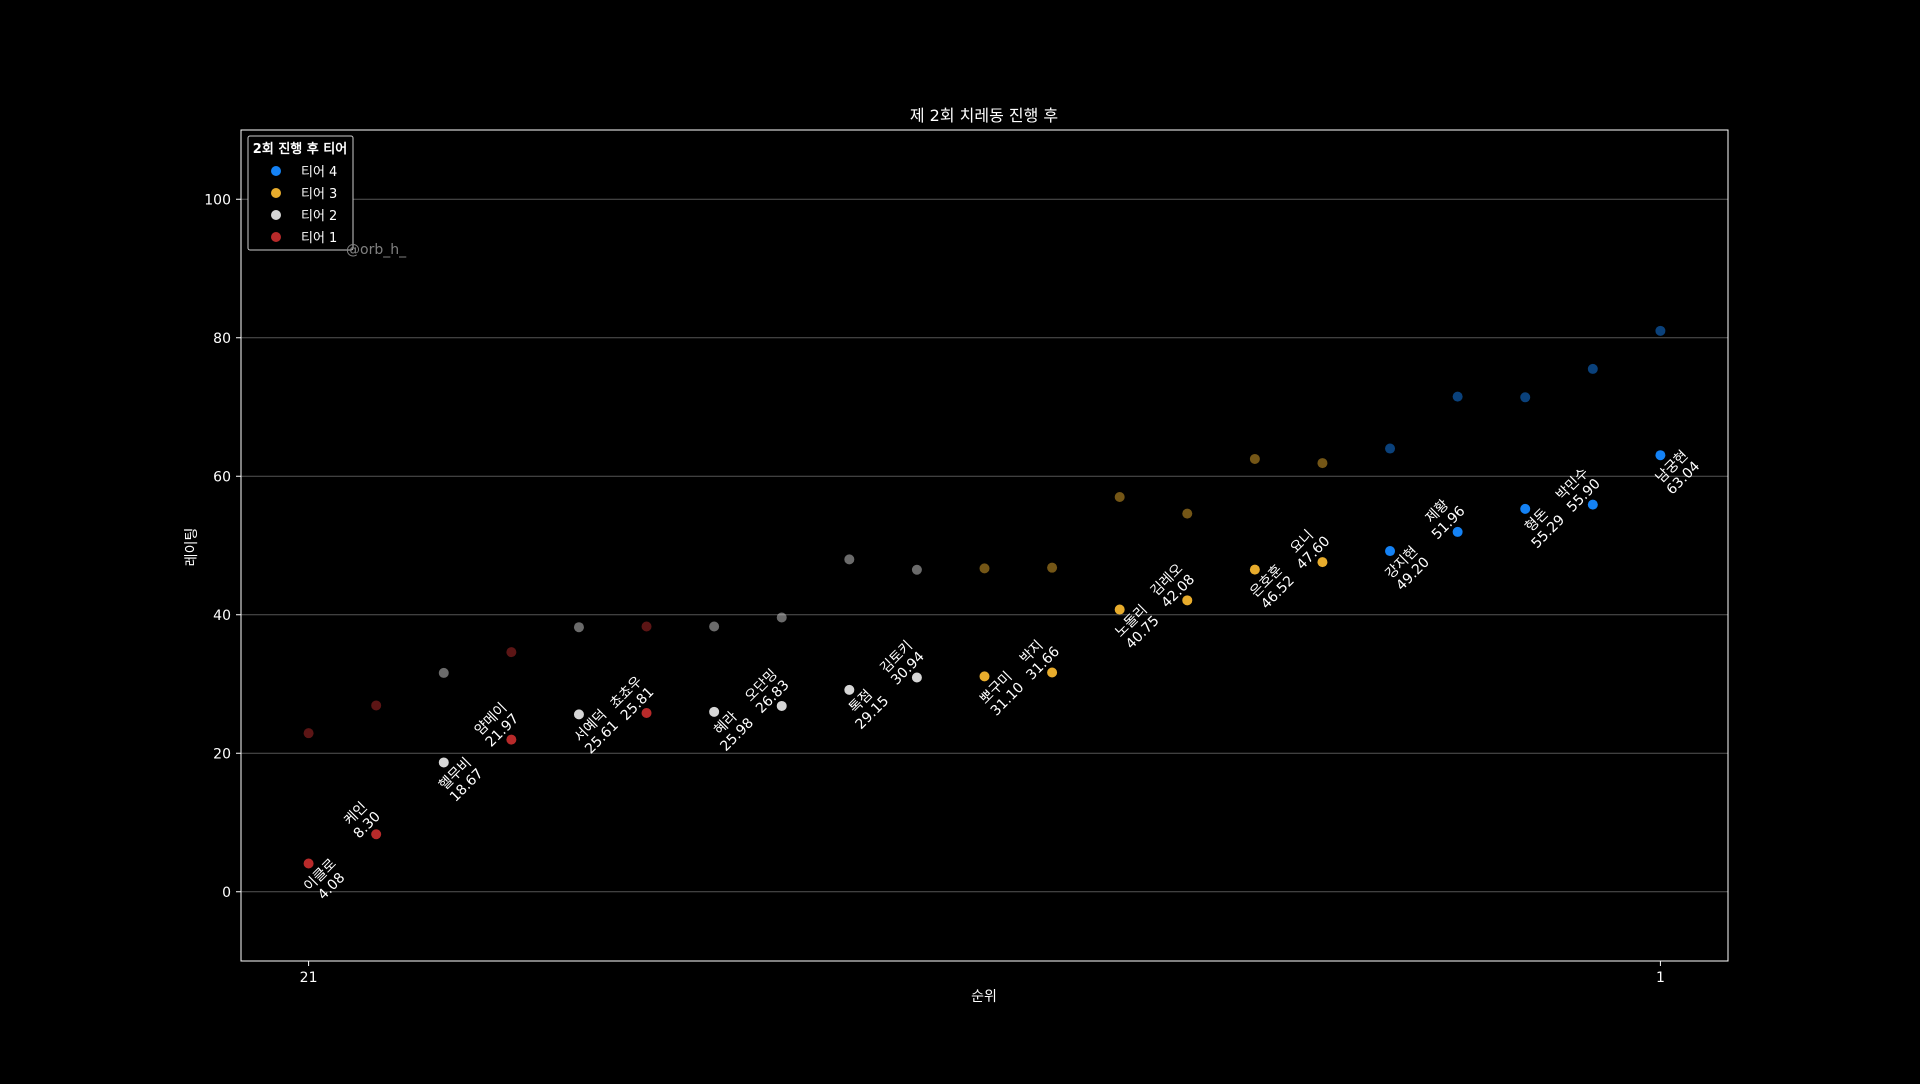 This screenshot has width=1920, height=1084. I want to click on y-axis-label: 레이팅, so click(192, 547).